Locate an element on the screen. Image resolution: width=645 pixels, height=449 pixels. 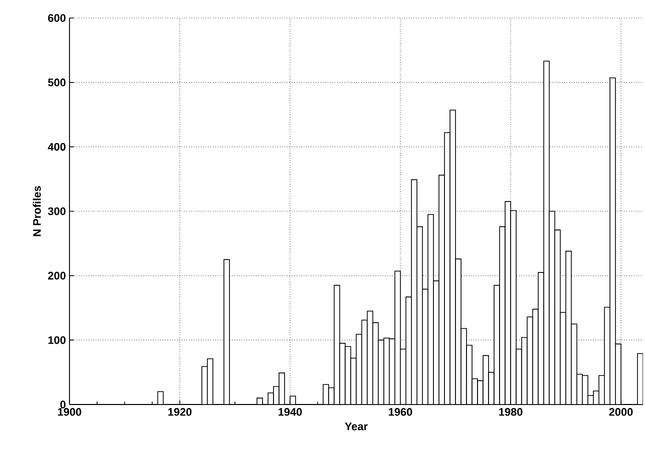
x-tick-label: 1940 is located at coordinates (290, 412).